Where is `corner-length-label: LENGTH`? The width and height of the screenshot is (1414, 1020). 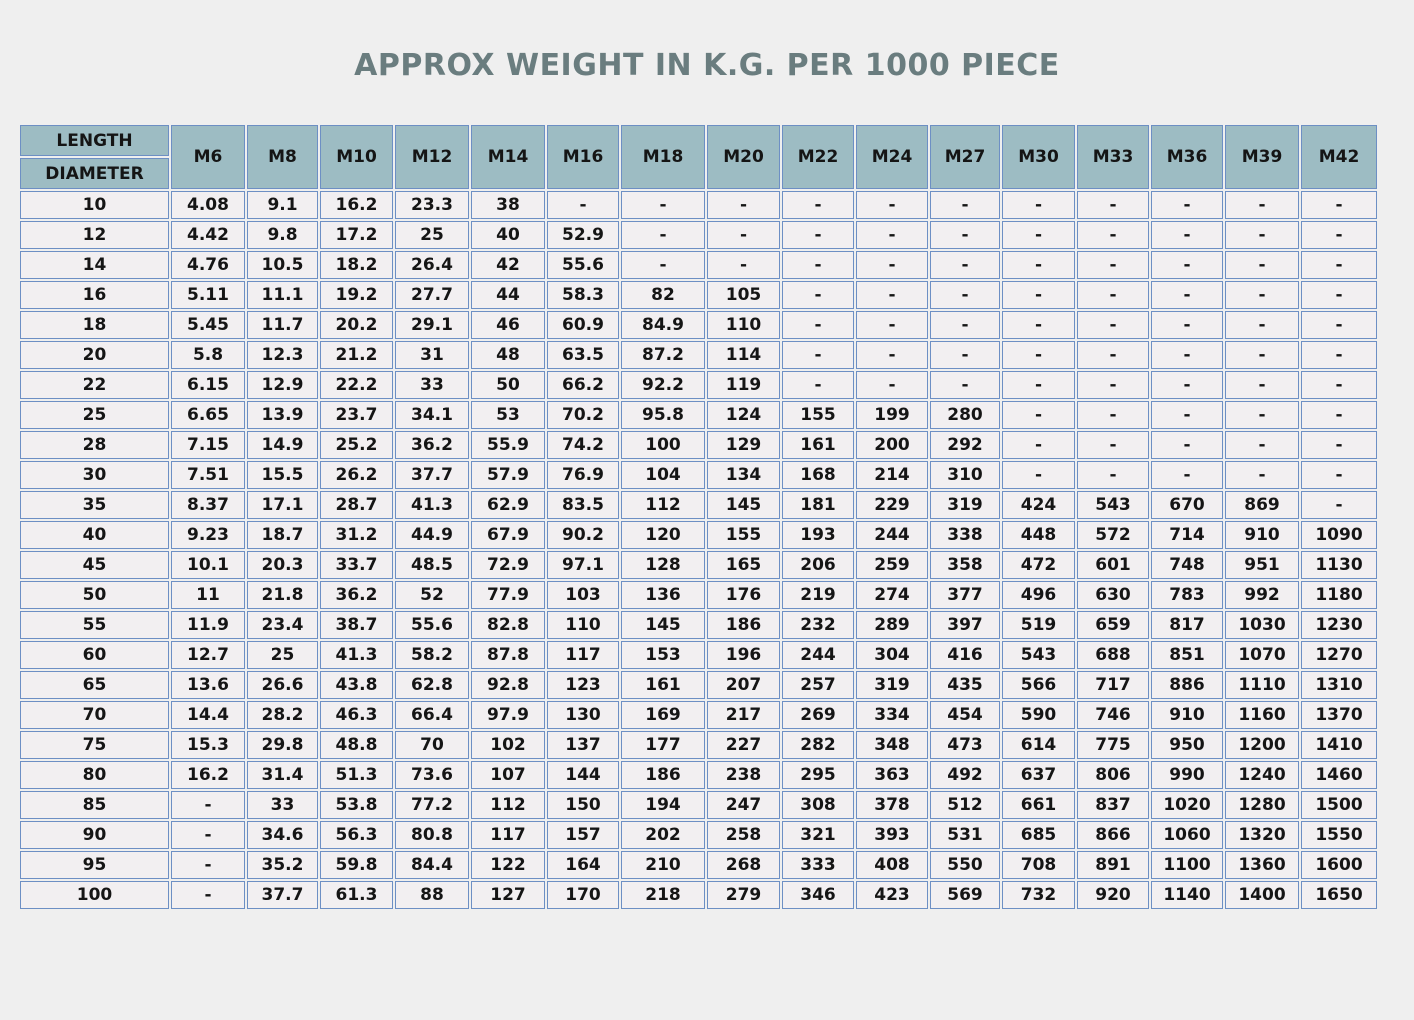 corner-length-label: LENGTH is located at coordinates (94, 140).